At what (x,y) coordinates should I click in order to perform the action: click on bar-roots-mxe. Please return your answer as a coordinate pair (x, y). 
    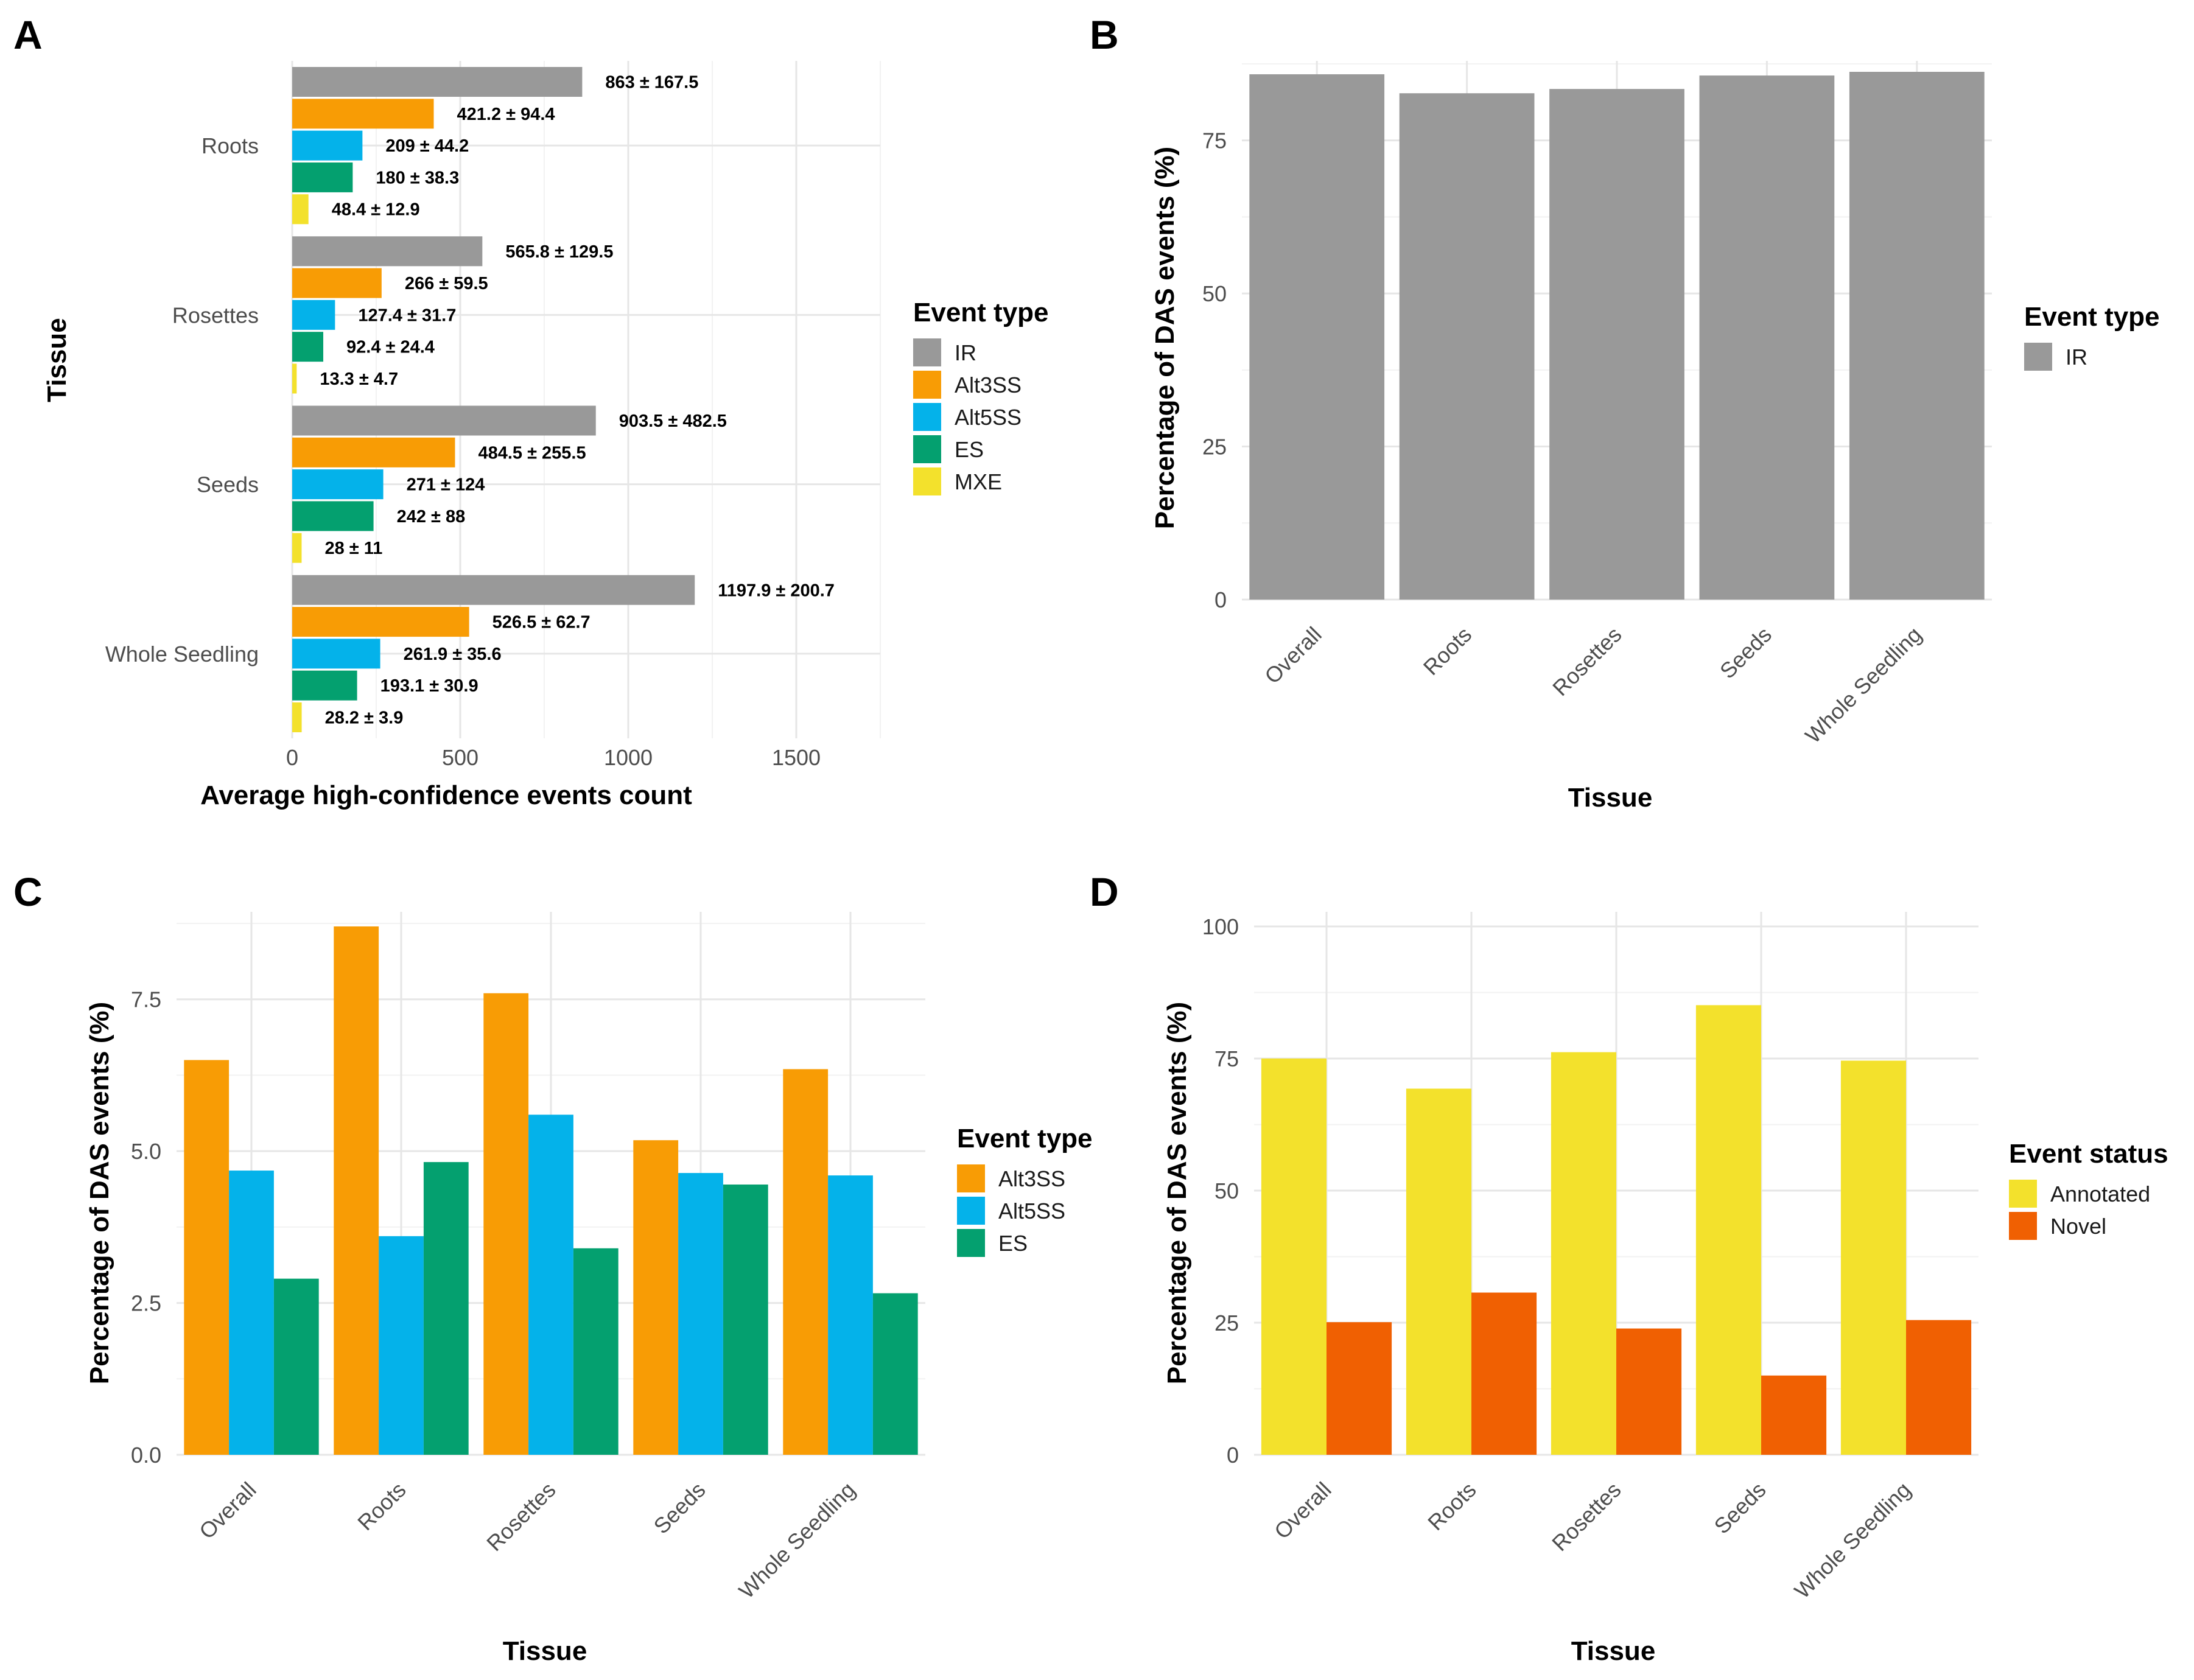
    Looking at the image, I should click on (300, 209).